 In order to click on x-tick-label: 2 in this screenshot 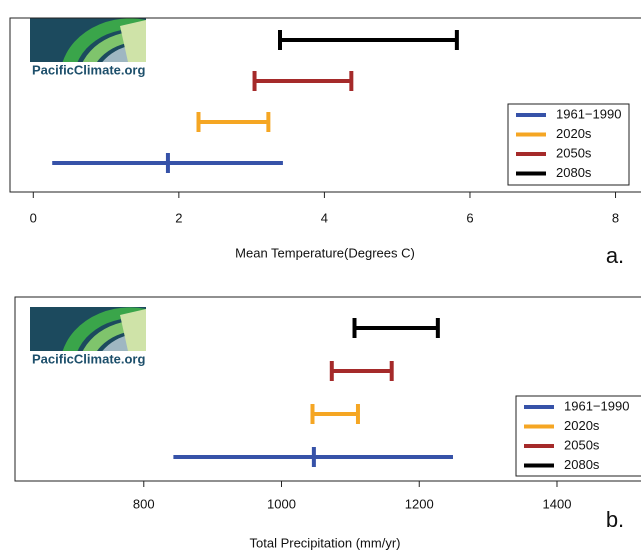, I will do `click(178, 217)`.